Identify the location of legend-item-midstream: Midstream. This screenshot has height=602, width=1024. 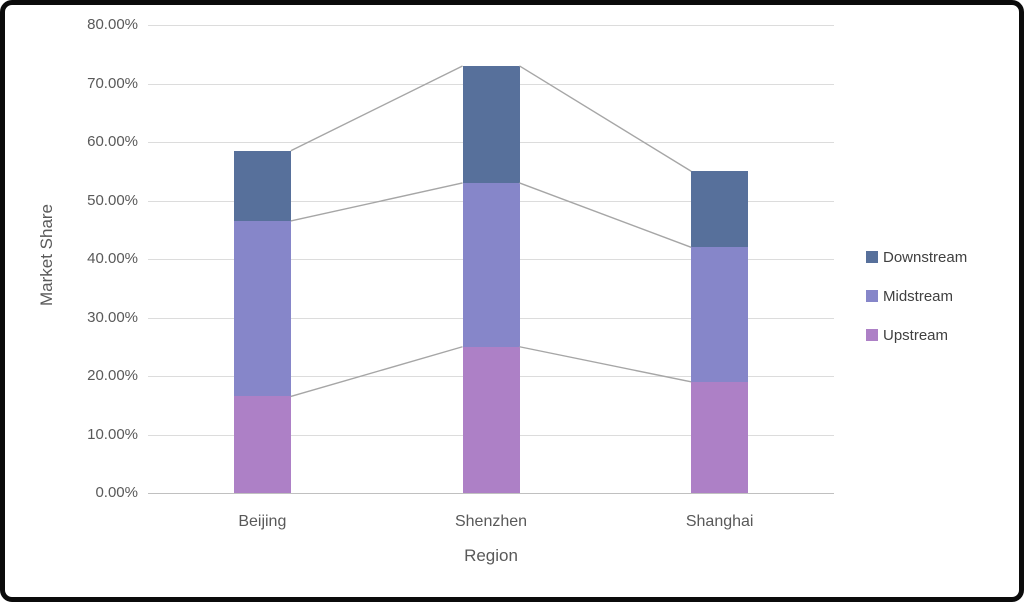
(916, 296).